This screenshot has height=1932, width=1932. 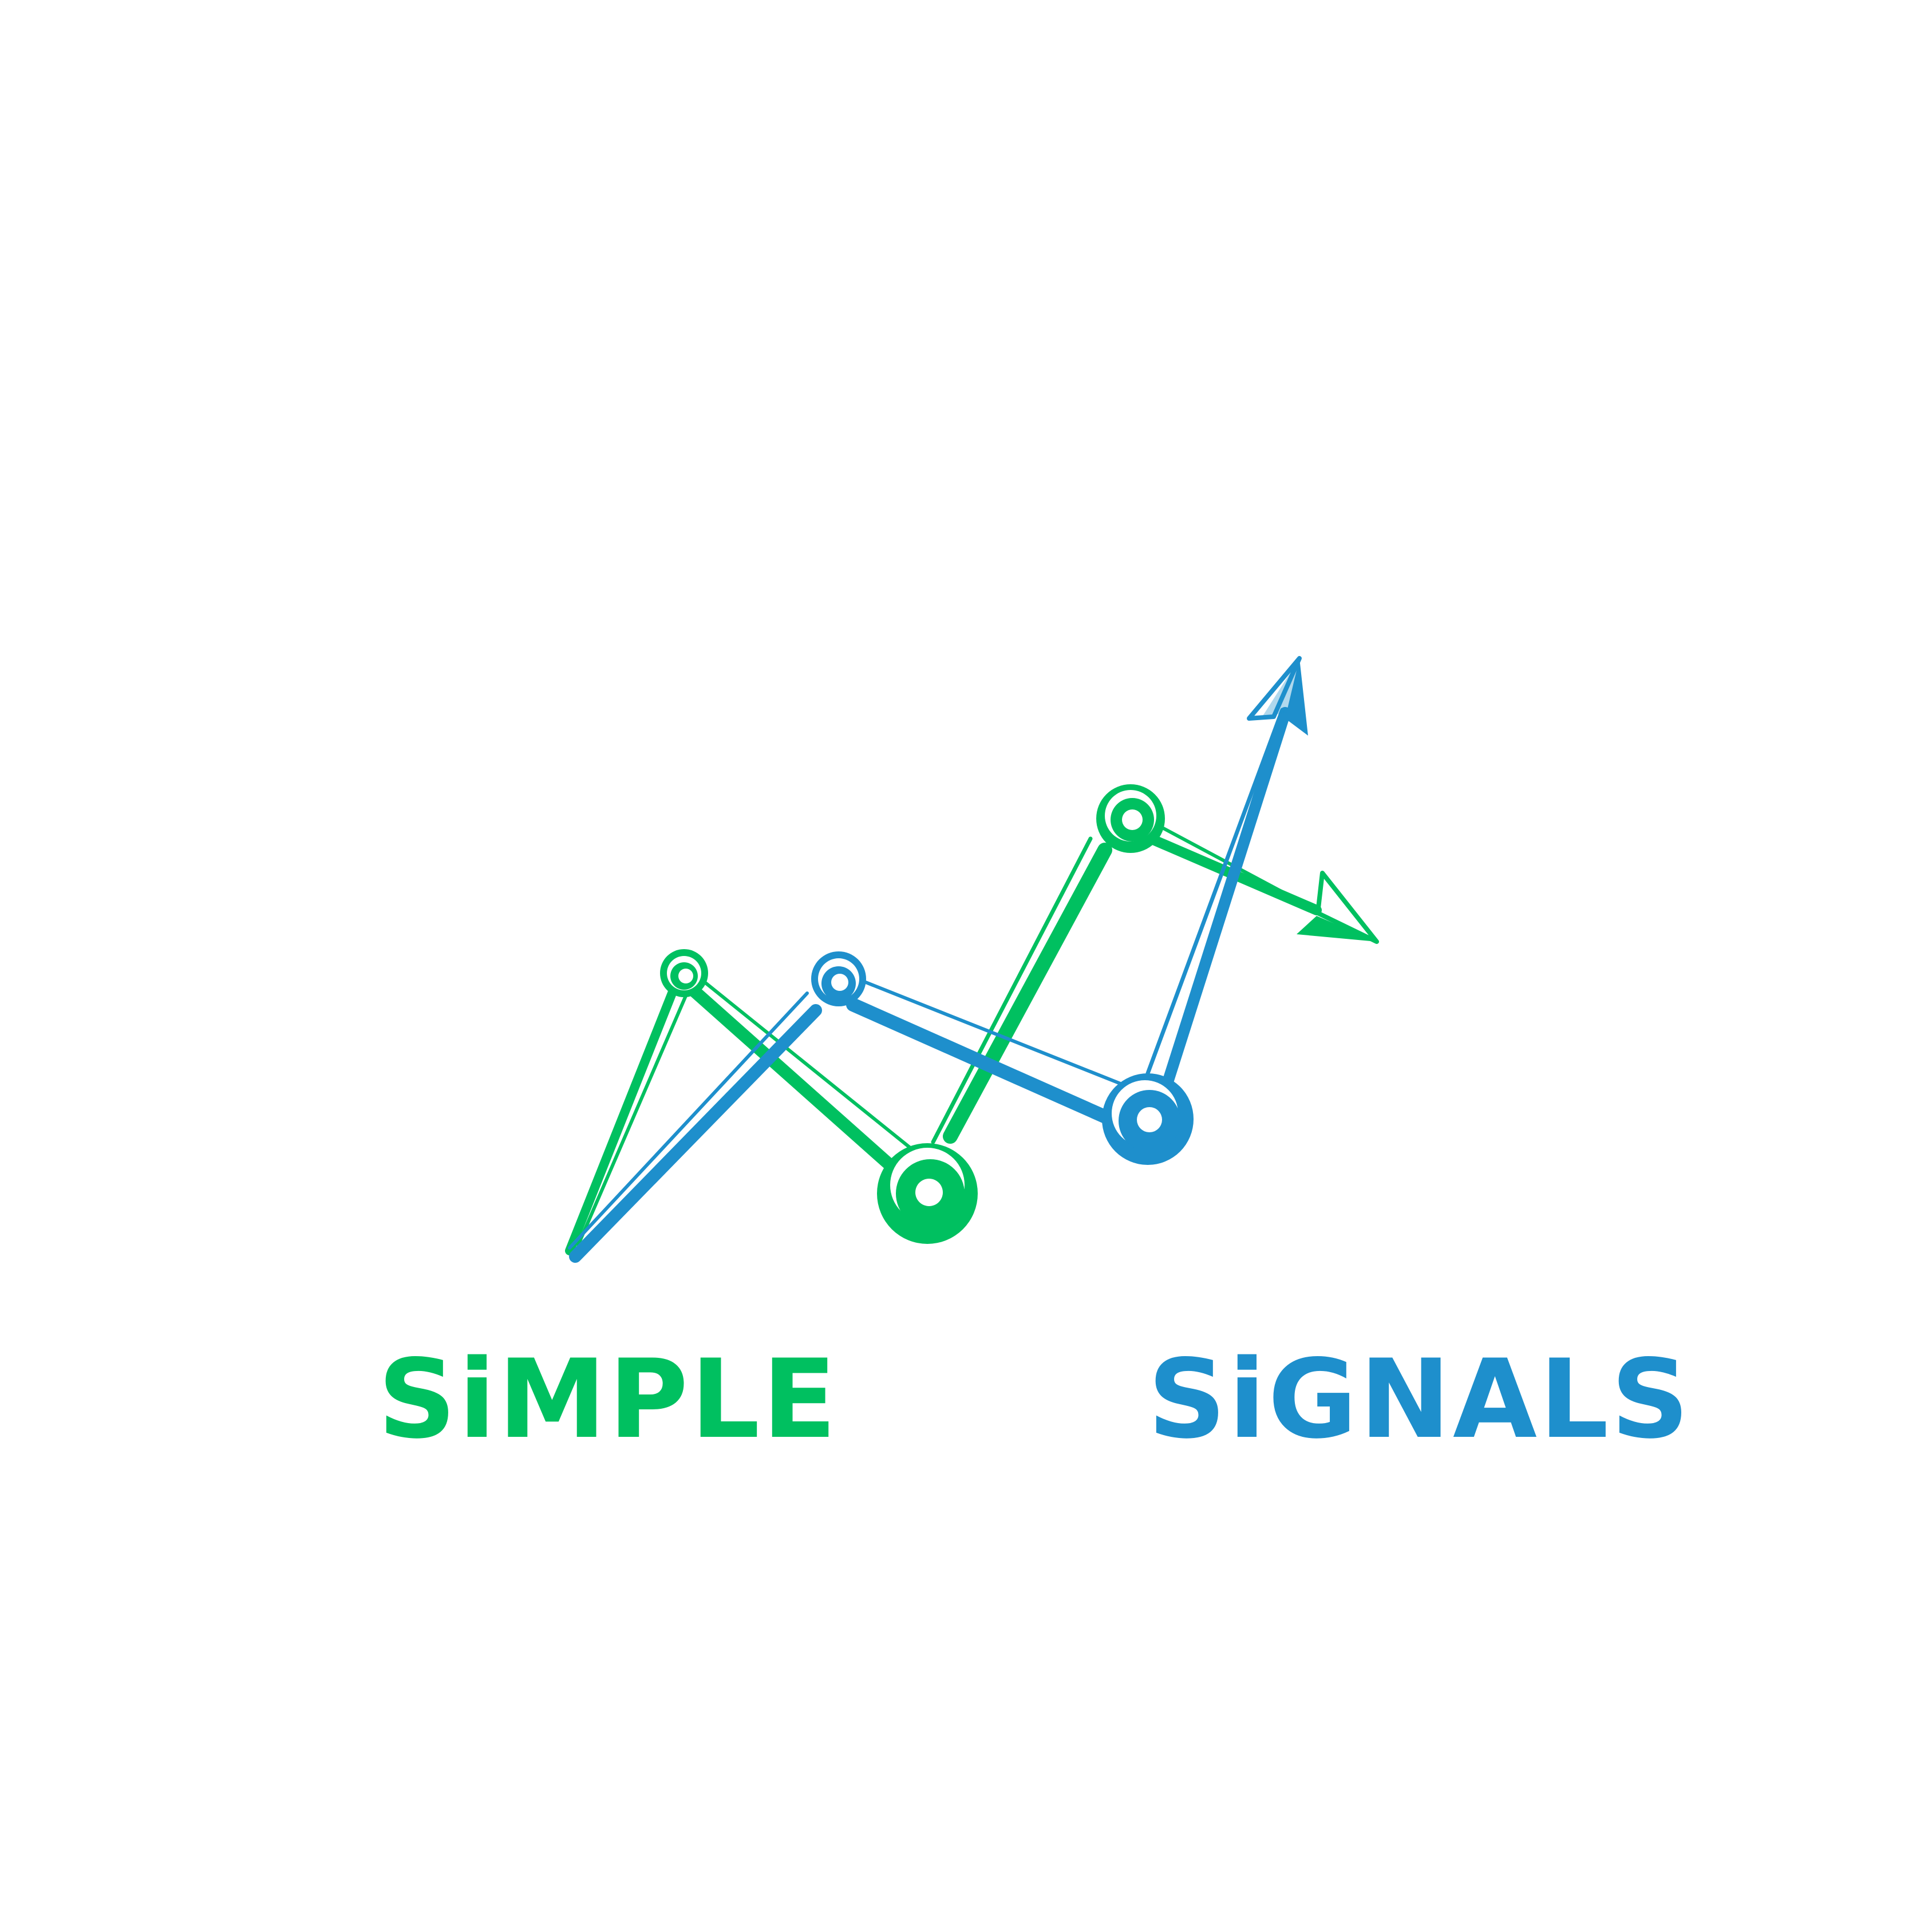 I want to click on blue-signal-line, so click(x=929, y=985).